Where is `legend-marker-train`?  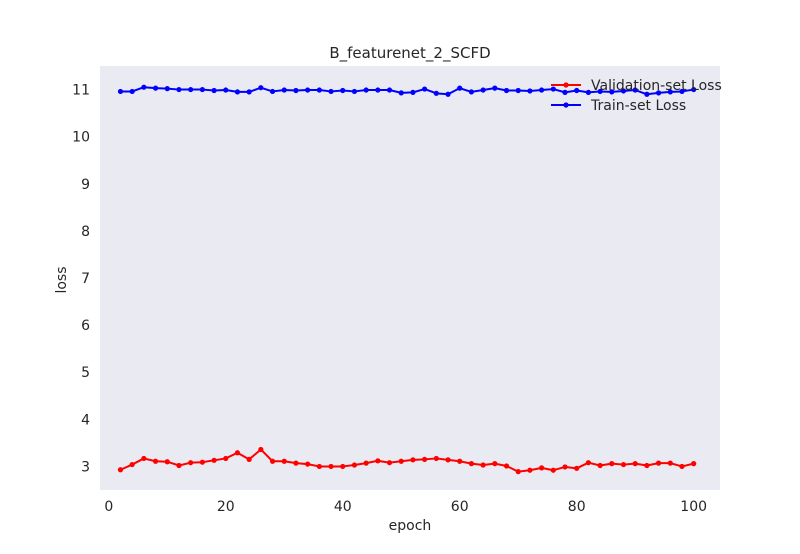
legend-marker-train is located at coordinates (566, 105).